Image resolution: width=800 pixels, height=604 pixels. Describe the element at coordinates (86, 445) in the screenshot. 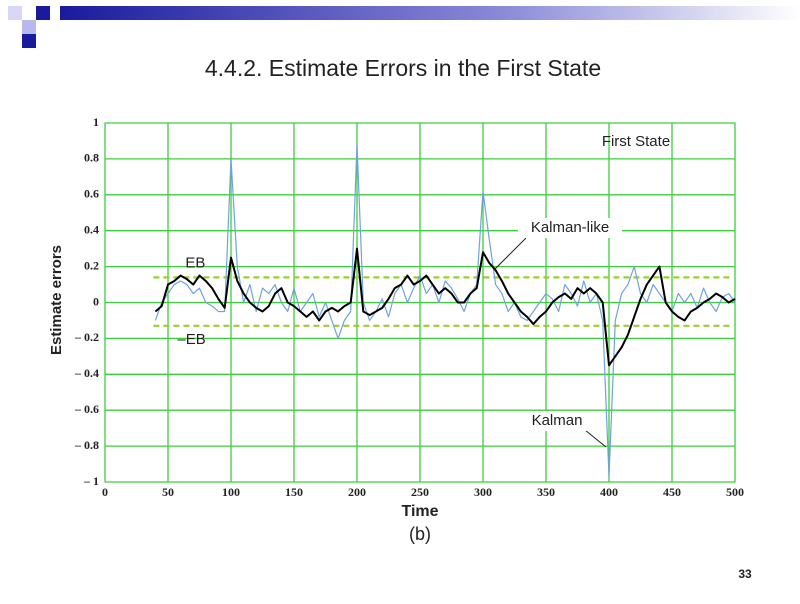

I see `y-tick-label: – 0.8` at that location.